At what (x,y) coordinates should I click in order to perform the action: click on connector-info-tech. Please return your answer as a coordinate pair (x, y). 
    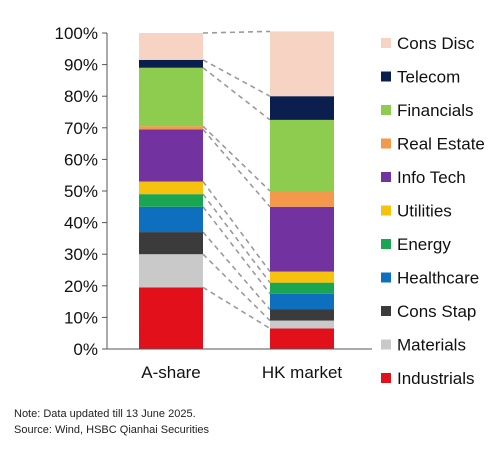
    Looking at the image, I should click on (236, 168).